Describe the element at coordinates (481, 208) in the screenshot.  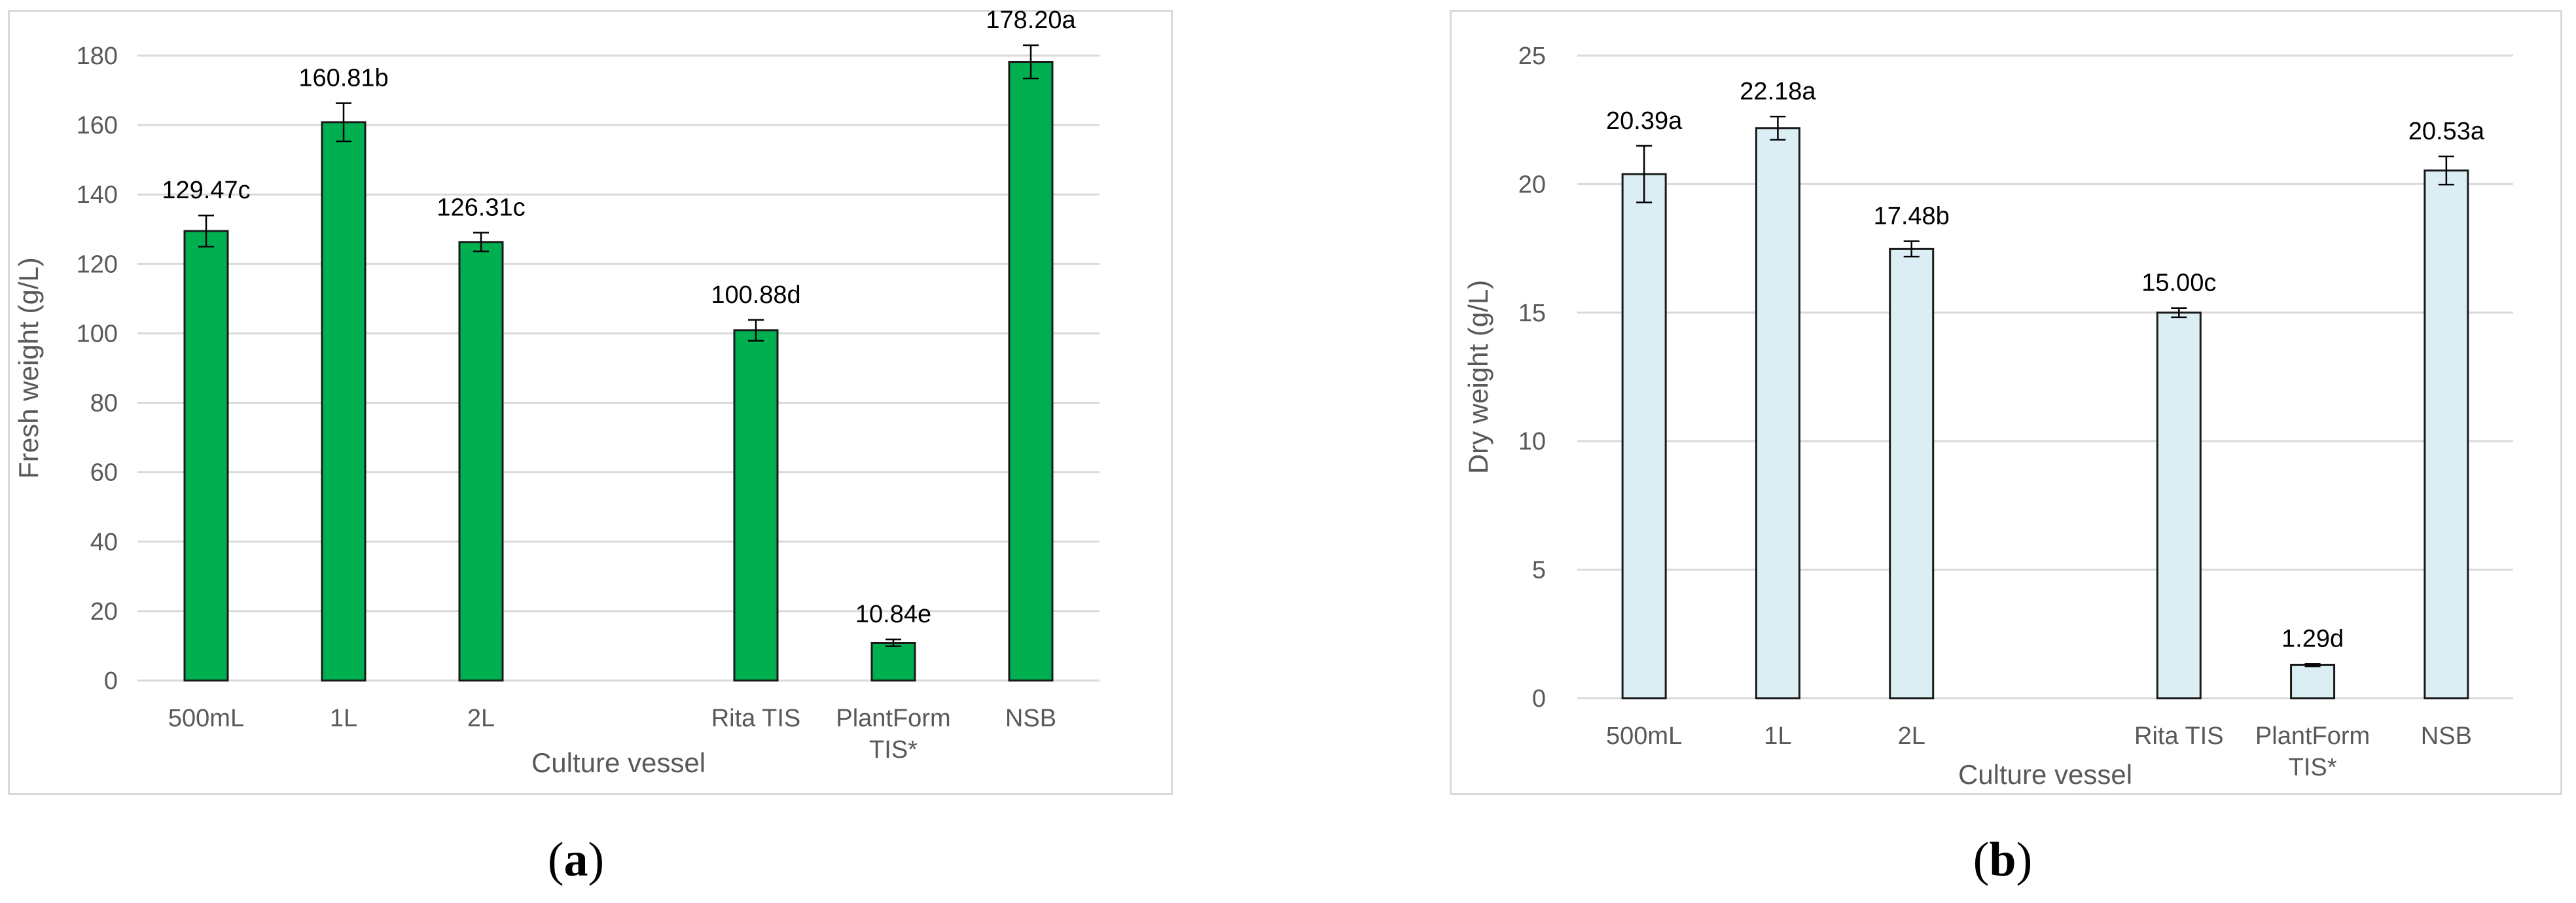
I see `data-label: 126.31c` at that location.